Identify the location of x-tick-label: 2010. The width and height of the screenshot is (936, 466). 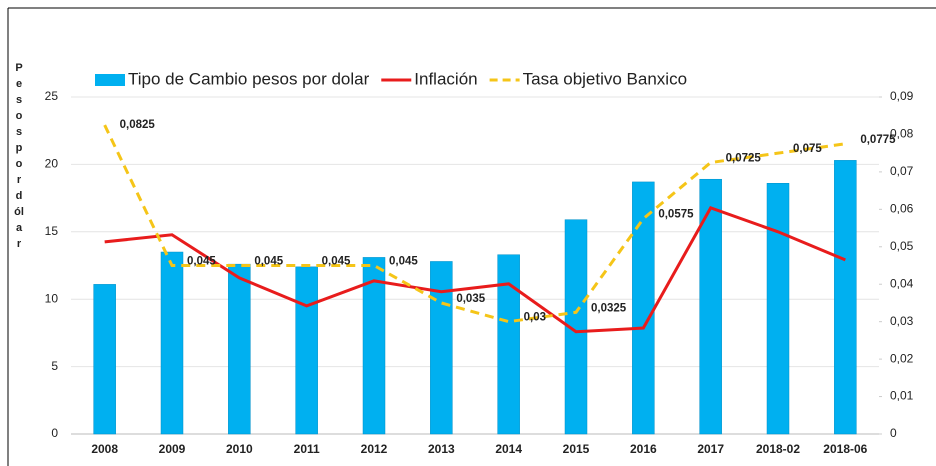
(239, 449).